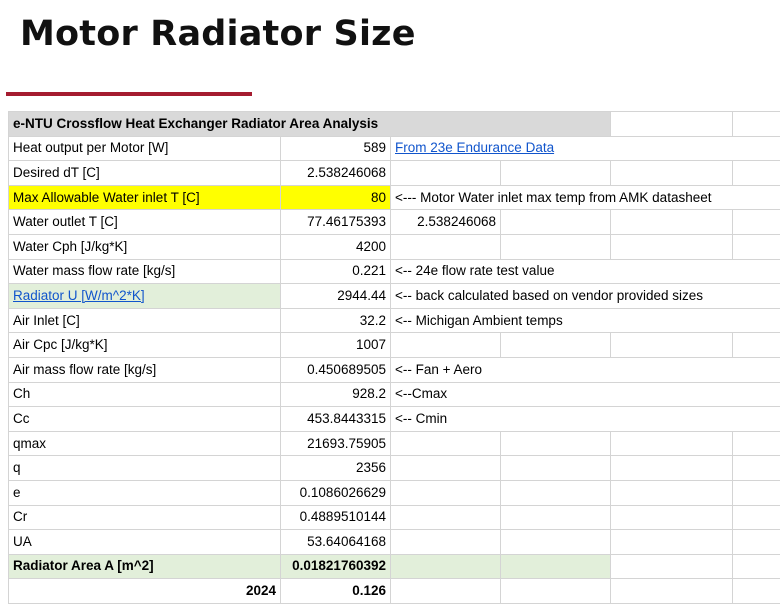 This screenshot has height=604, width=780. What do you see at coordinates (585, 369) in the screenshot?
I see `row-note: <-- Fan + Aero` at bounding box center [585, 369].